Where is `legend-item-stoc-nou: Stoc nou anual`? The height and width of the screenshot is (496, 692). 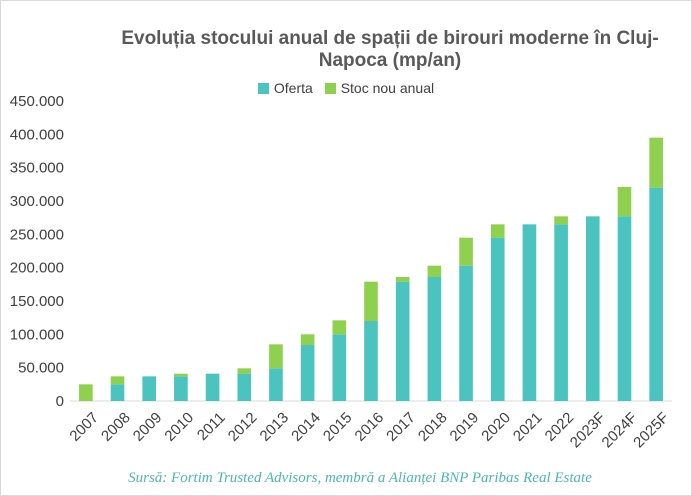
legend-item-stoc-nou: Stoc nou anual is located at coordinates (379, 88).